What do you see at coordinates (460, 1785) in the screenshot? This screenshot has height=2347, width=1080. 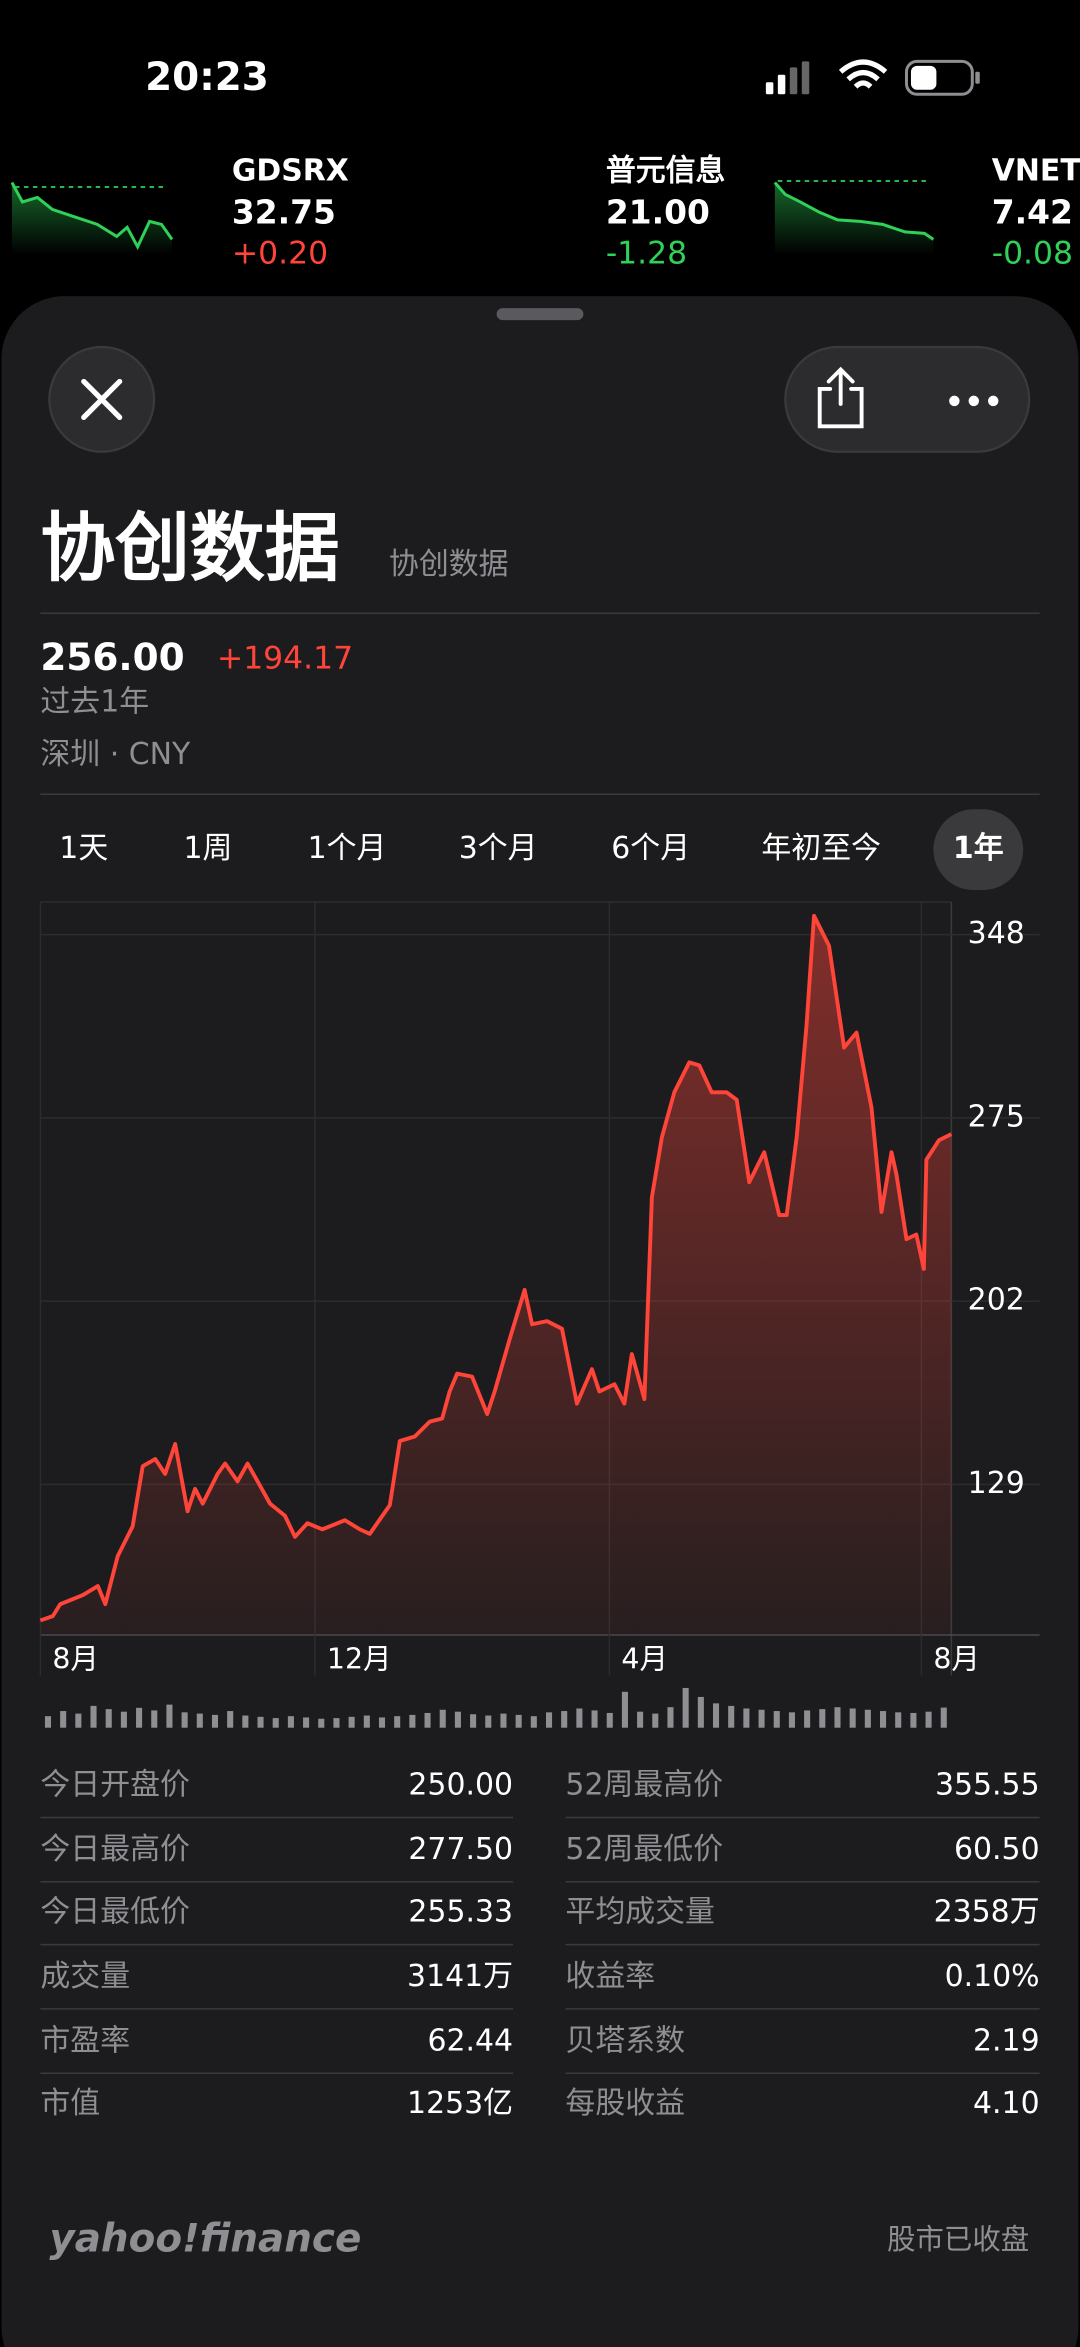 I see `stat-value: 250.00` at bounding box center [460, 1785].